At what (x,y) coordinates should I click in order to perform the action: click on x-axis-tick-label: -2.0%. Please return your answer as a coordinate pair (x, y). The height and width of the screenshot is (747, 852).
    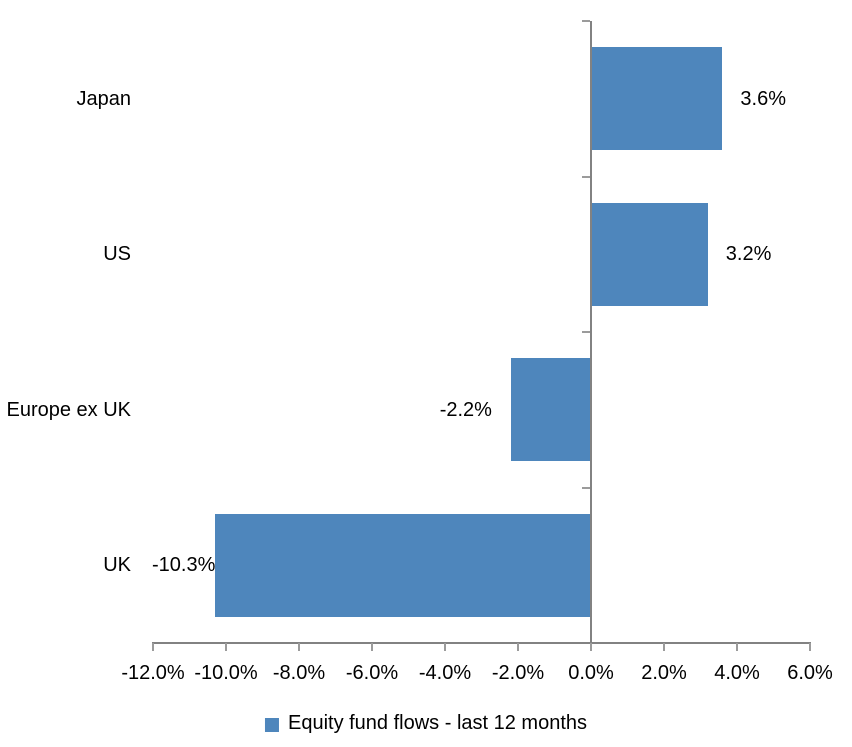
    Looking at the image, I should click on (518, 673).